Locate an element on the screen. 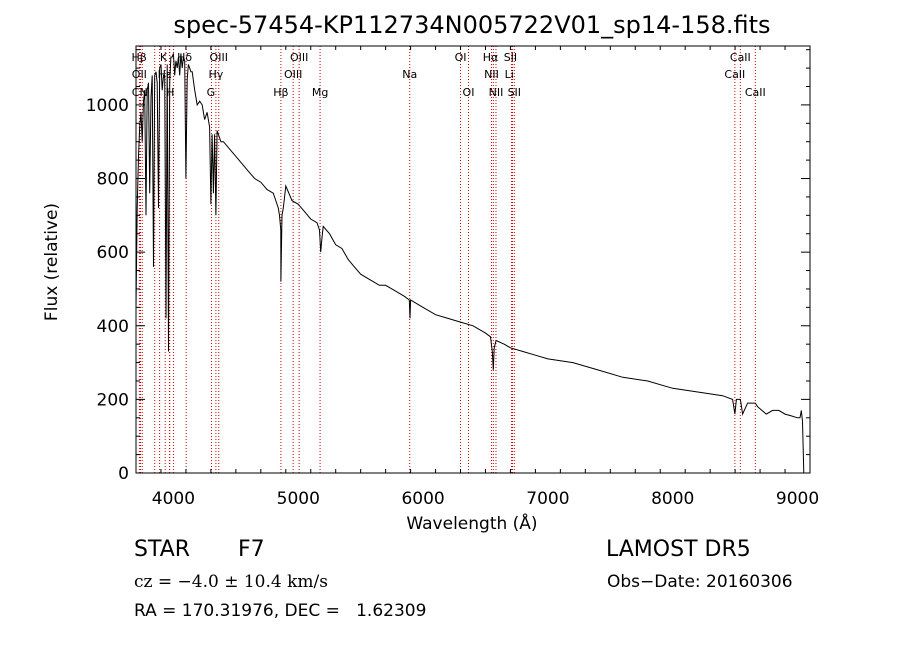 The image size is (900, 649). object-subclass: F7 is located at coordinates (251, 549).